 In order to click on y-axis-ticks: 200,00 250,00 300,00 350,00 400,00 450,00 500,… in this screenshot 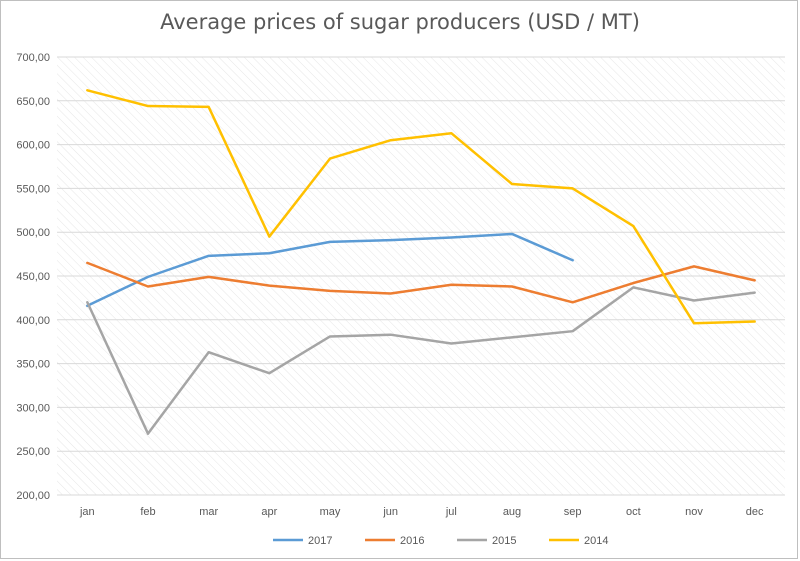, I will do `click(33, 277)`.